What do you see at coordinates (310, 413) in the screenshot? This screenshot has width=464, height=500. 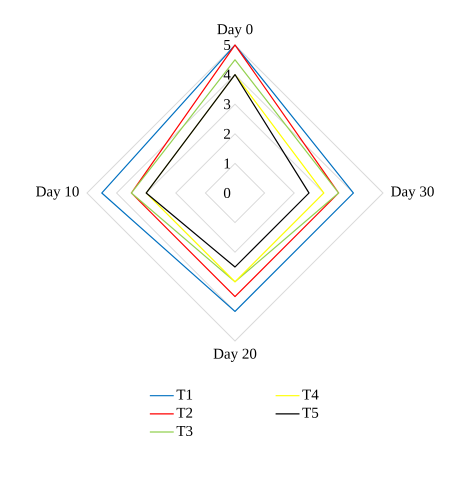 I see `legend-label: T5` at bounding box center [310, 413].